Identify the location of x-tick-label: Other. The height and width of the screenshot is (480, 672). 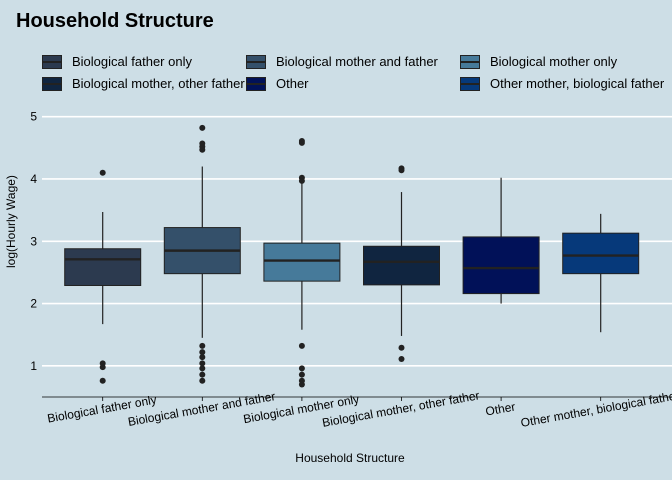
(500, 409).